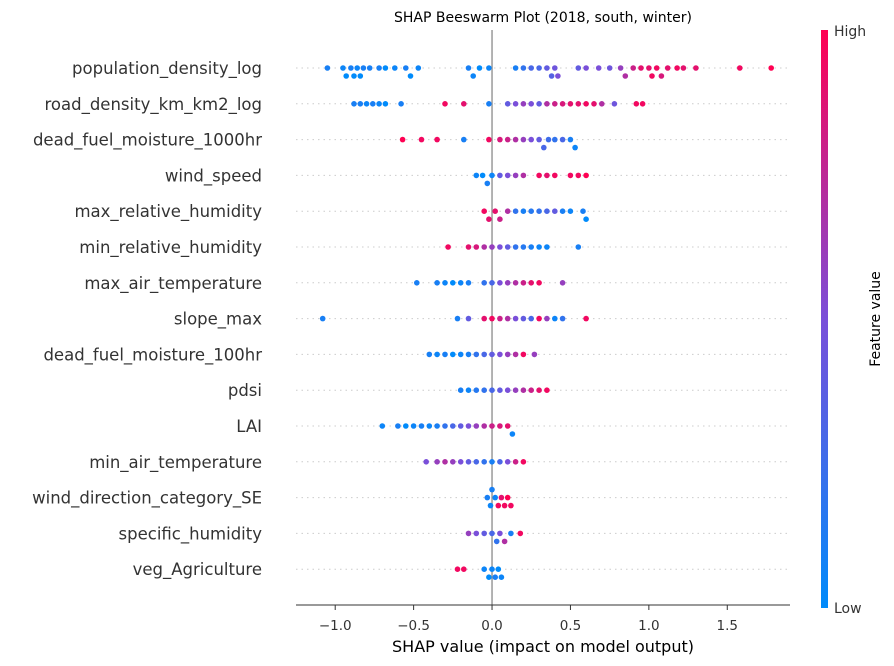  Describe the element at coordinates (249, 426) in the screenshot. I see `feature-label: LAI` at that location.